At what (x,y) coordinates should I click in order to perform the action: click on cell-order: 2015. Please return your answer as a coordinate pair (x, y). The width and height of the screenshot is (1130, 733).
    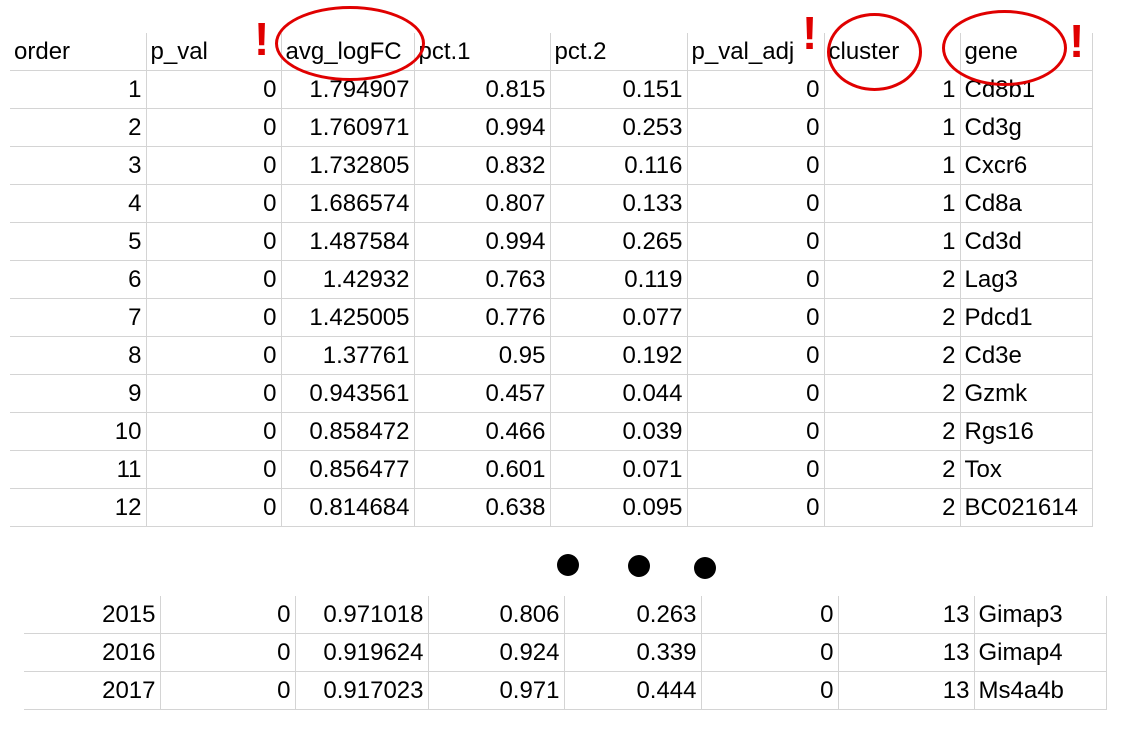
    Looking at the image, I should click on (92, 615).